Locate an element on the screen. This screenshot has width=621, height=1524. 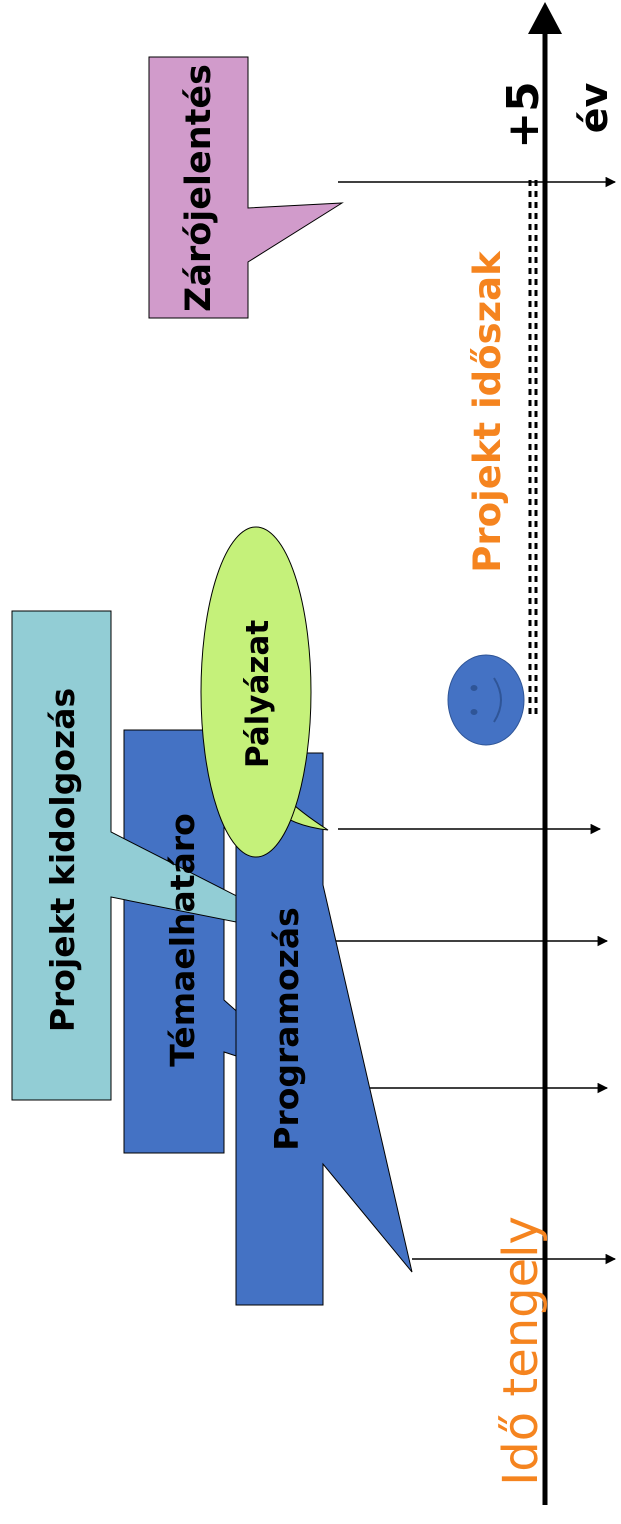
callout-label-palyazat: Pályázat is located at coordinates (258, 694).